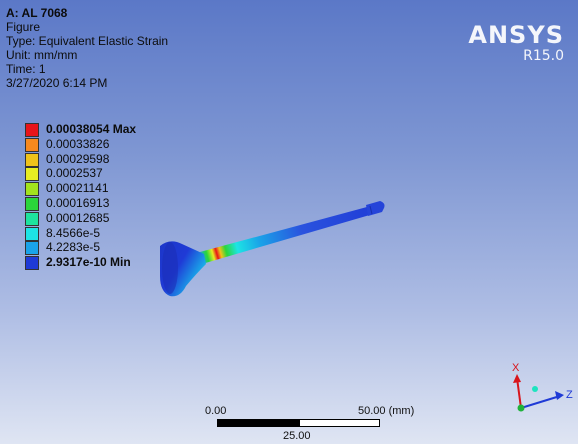 The height and width of the screenshot is (444, 578). Describe the element at coordinates (77, 188) in the screenshot. I see `legend-label: 0.00021141` at that location.